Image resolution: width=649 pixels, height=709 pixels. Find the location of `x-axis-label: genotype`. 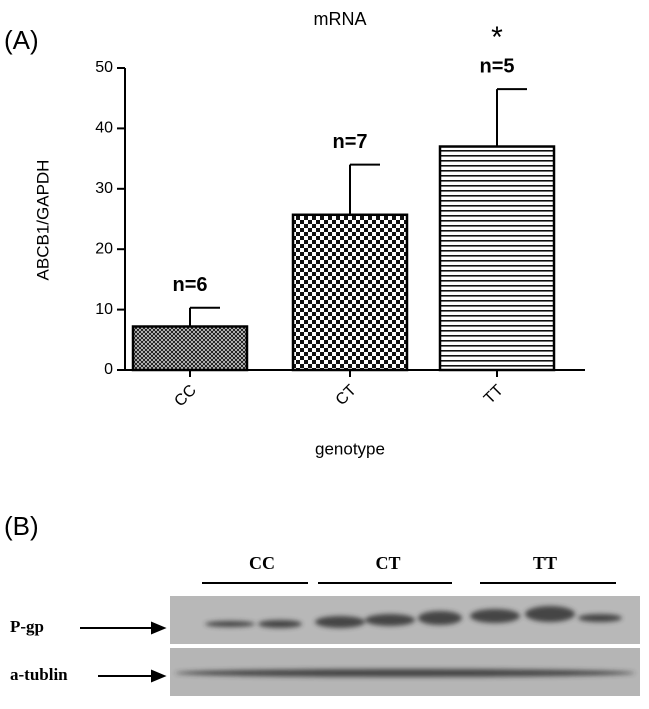

x-axis-label: genotype is located at coordinates (350, 448).